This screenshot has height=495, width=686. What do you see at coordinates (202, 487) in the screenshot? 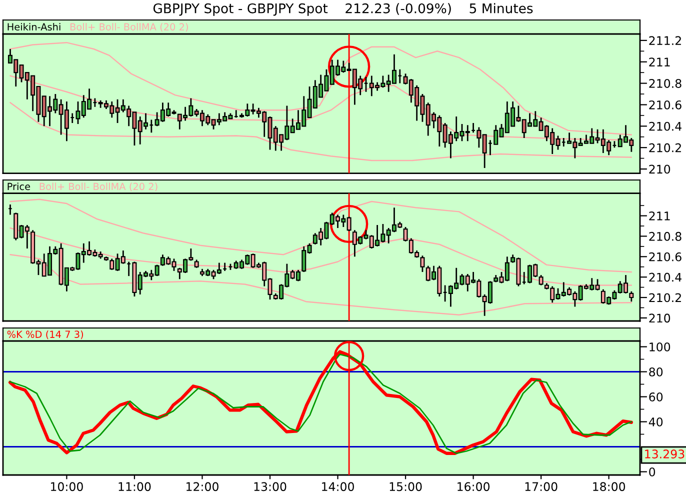
I see `x-tick-label: 12:00` at bounding box center [202, 487].